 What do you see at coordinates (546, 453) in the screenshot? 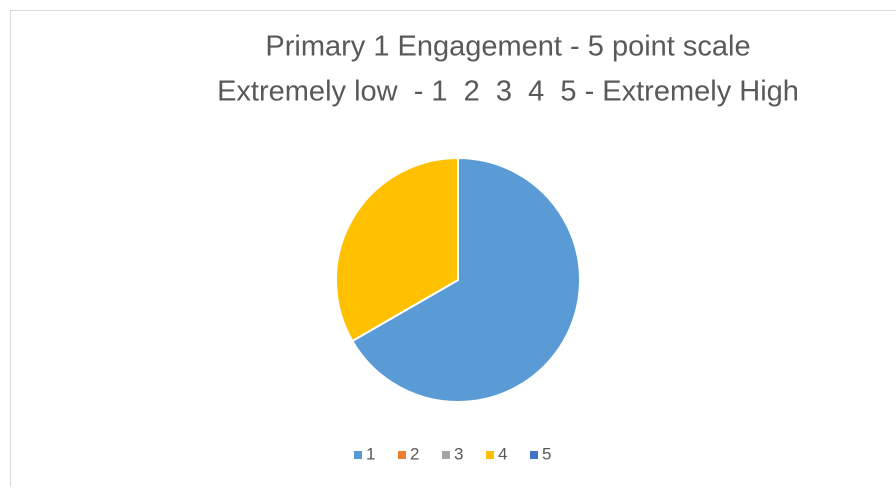
I see `legend-label: 5` at bounding box center [546, 453].